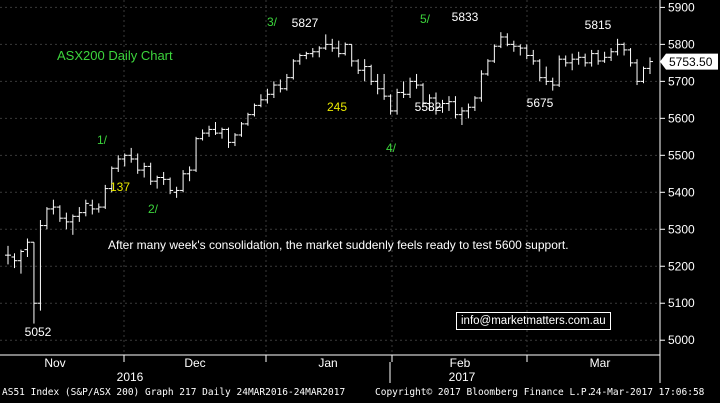 Image resolution: width=720 pixels, height=403 pixels. I want to click on email-text: info@marketmatters.com.au, so click(533, 321).